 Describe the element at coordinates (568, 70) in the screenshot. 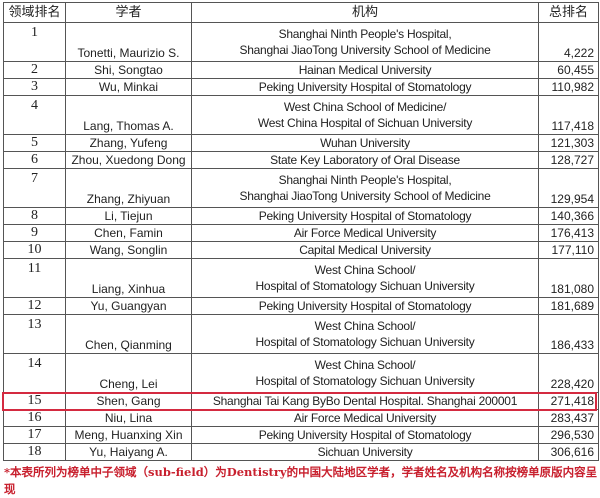

I see `total-rank: 60,455` at that location.